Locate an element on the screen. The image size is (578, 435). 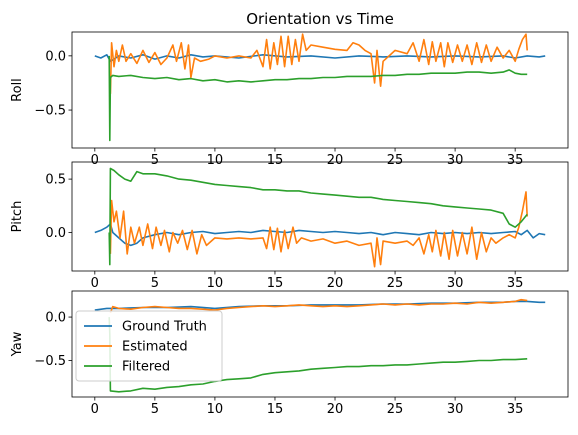
pitch-xtick-label: 0 is located at coordinates (95, 283).